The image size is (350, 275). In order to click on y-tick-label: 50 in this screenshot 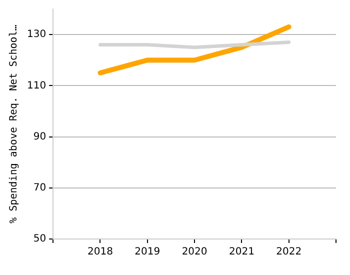, I will do `click(39, 239)`.